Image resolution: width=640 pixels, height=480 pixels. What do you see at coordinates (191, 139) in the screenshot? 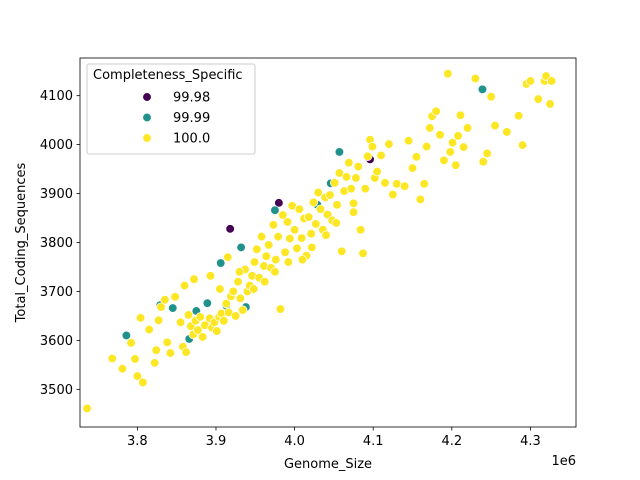
I see `legend-entry-label: 100.0` at bounding box center [191, 139].